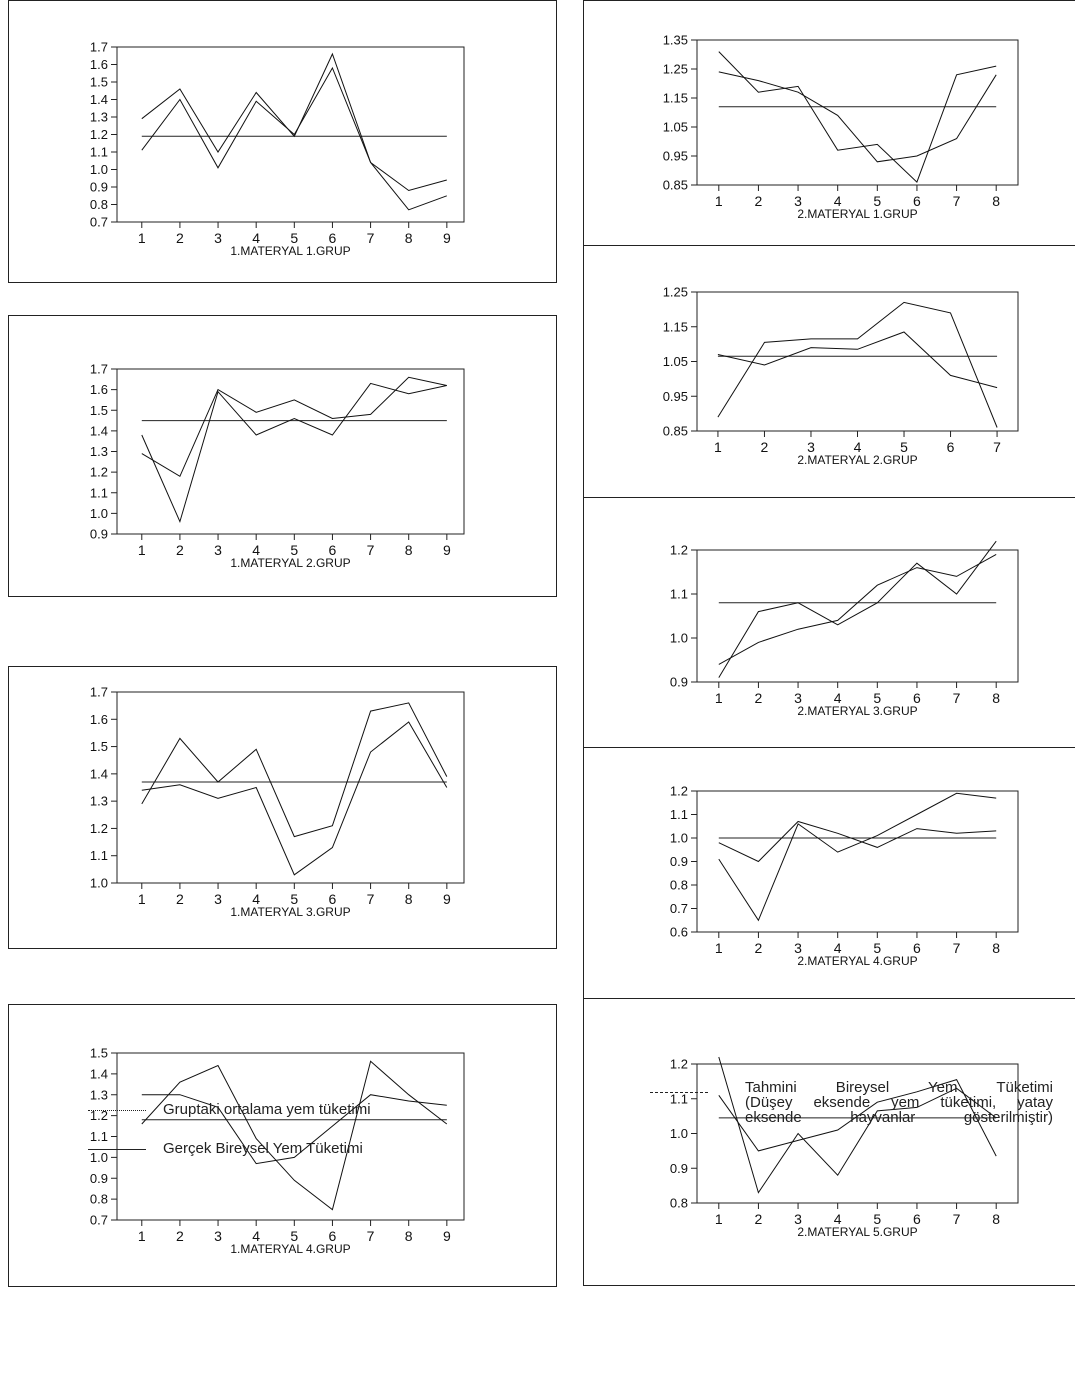 The height and width of the screenshot is (1392, 1075). I want to click on legend-actual-label: Gerçek Bireysel Yem Tüketimi, so click(263, 1148).